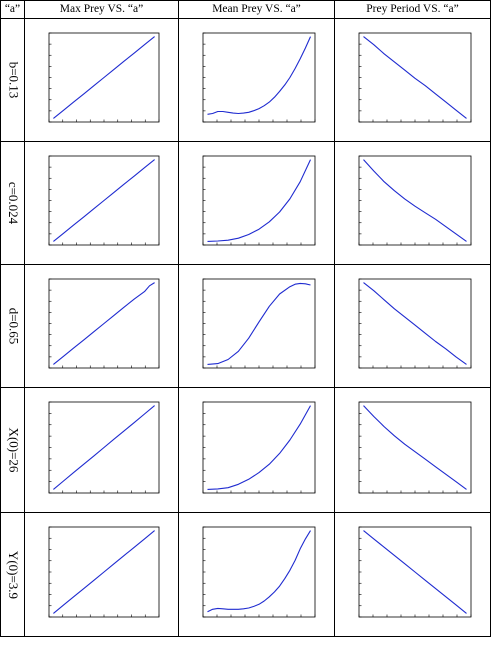 This screenshot has height=655, width=497. Describe the element at coordinates (256, 9) in the screenshot. I see `col-header-mean-prey: Mean Prey VS. “a”` at that location.